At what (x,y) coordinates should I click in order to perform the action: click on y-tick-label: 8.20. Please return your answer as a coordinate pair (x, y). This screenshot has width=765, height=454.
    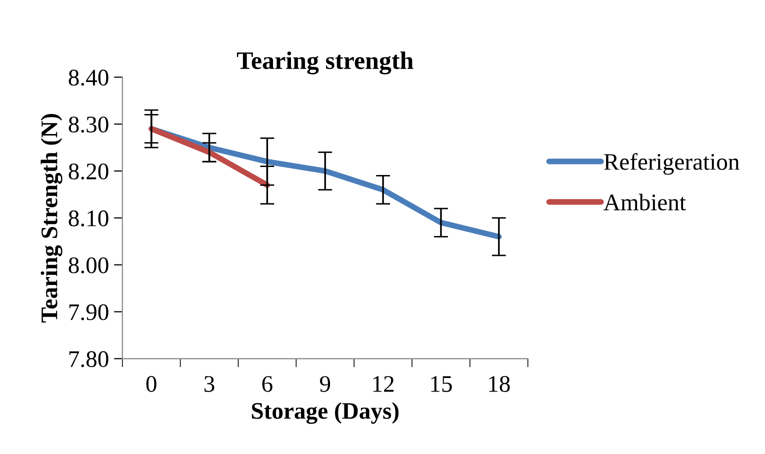
    Looking at the image, I should click on (88, 171).